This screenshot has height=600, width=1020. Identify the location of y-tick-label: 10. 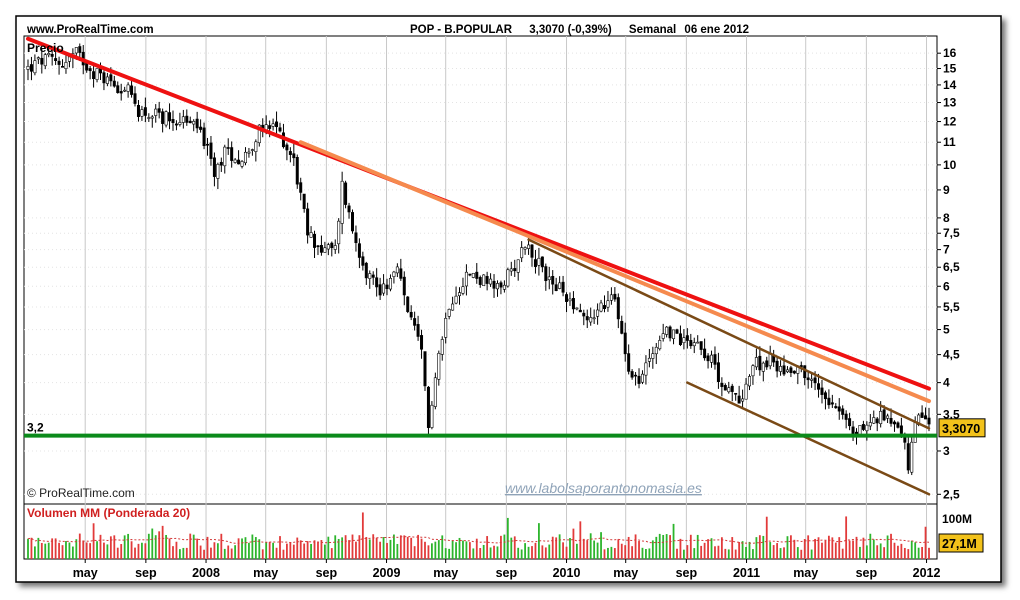
(950, 165).